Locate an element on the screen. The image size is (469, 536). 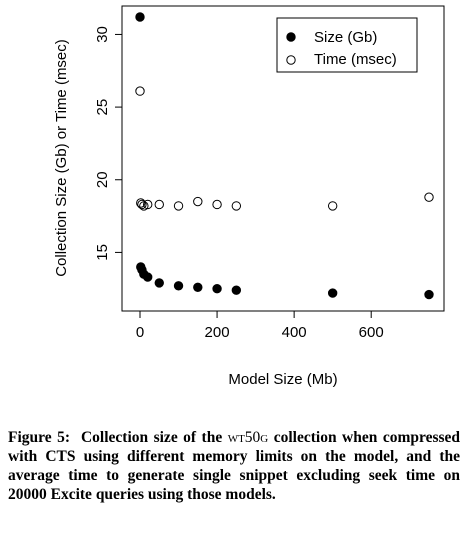
x-tick-label-2: 400 is located at coordinates (294, 332).